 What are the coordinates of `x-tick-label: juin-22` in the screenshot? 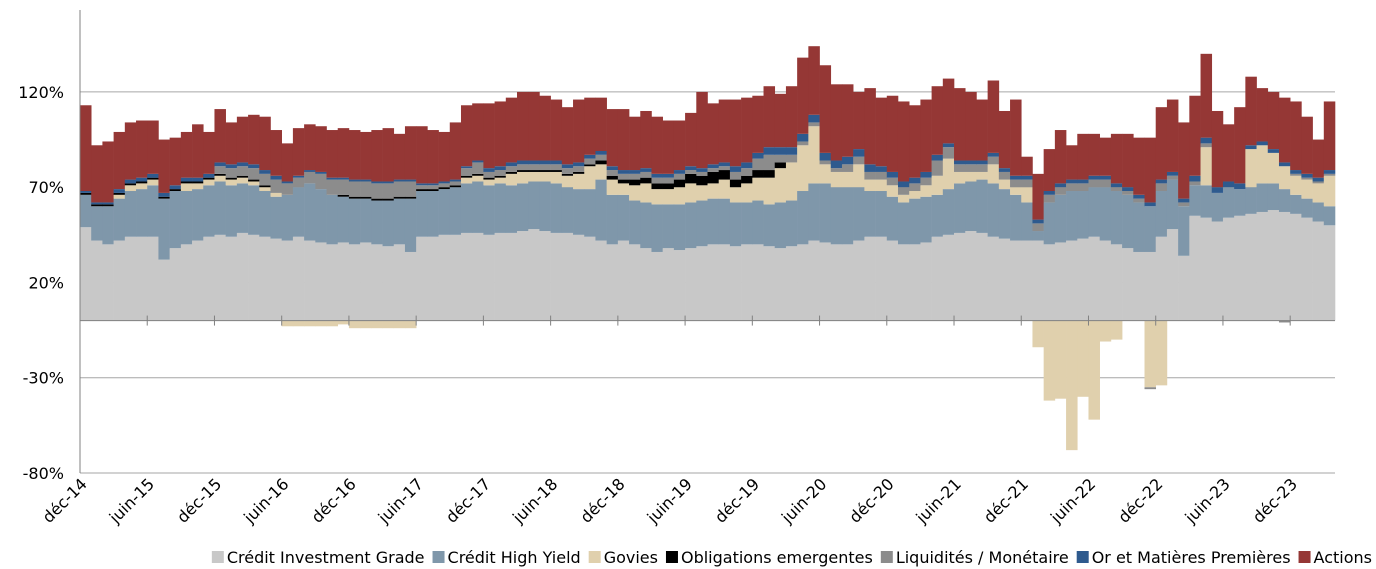 It's located at (1072, 500).